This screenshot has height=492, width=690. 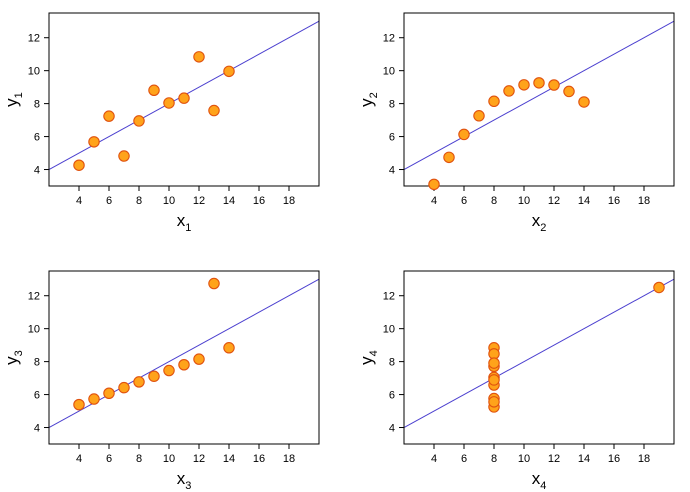 I want to click on y-tick-label-1: 8, so click(x=37, y=105).